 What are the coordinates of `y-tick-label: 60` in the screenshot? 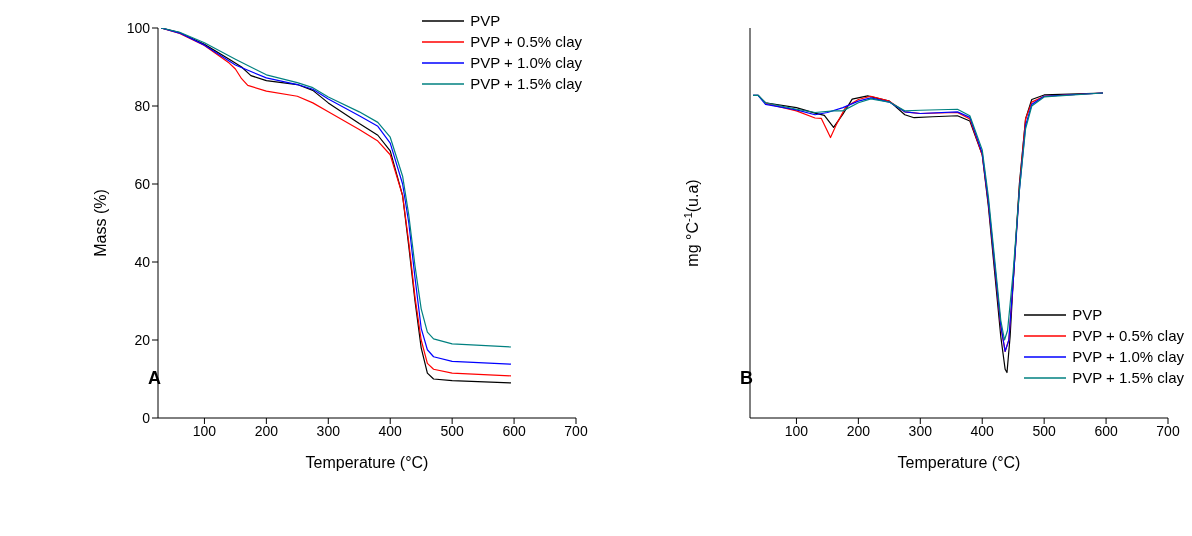 It's located at (142, 183).